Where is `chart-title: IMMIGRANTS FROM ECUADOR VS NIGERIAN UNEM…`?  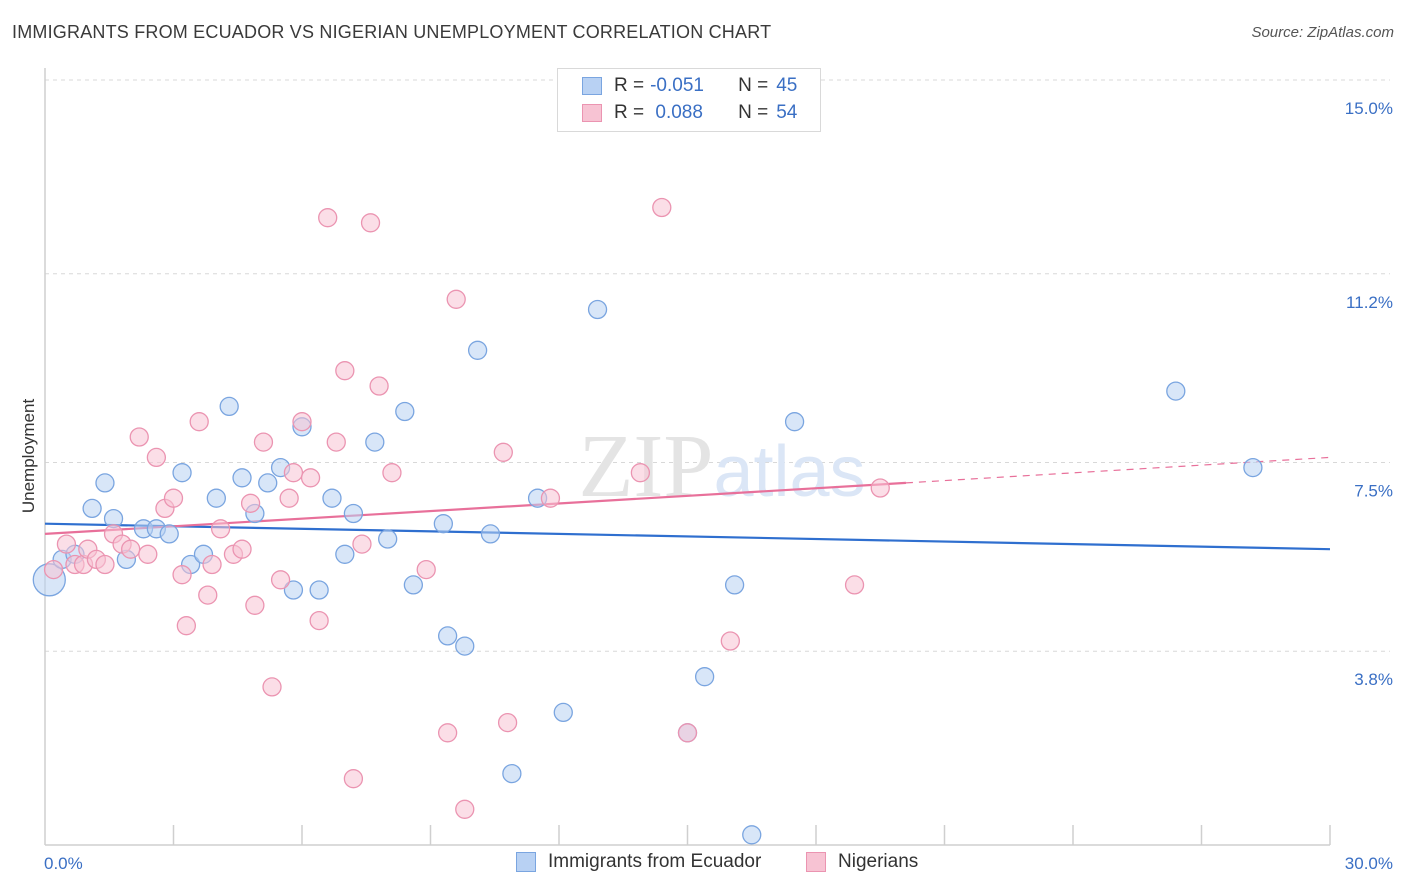
chart-title: IMMIGRANTS FROM ECUADOR VS NIGERIAN UNEM… is located at coordinates (392, 32).